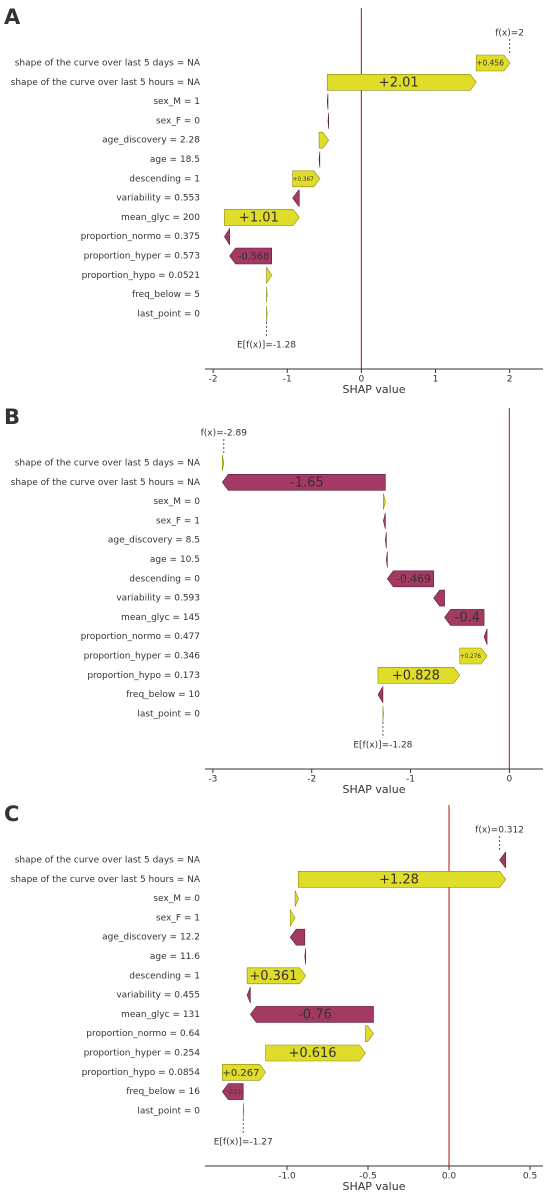  I want to click on feature-label: freq_below = 10, so click(163, 695).